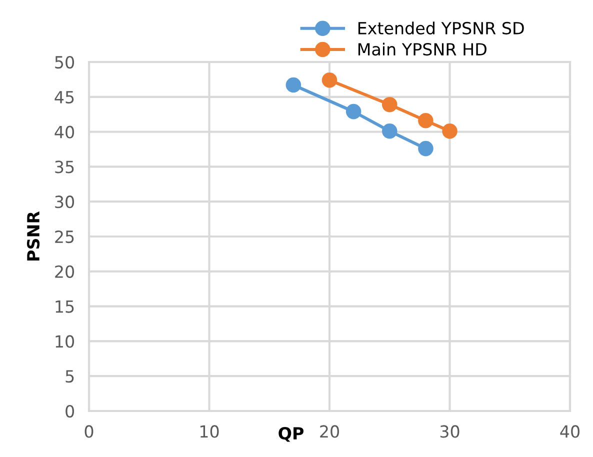 This screenshot has height=457, width=593. What do you see at coordinates (70, 411) in the screenshot?
I see `y-tick-label: 0` at bounding box center [70, 411].